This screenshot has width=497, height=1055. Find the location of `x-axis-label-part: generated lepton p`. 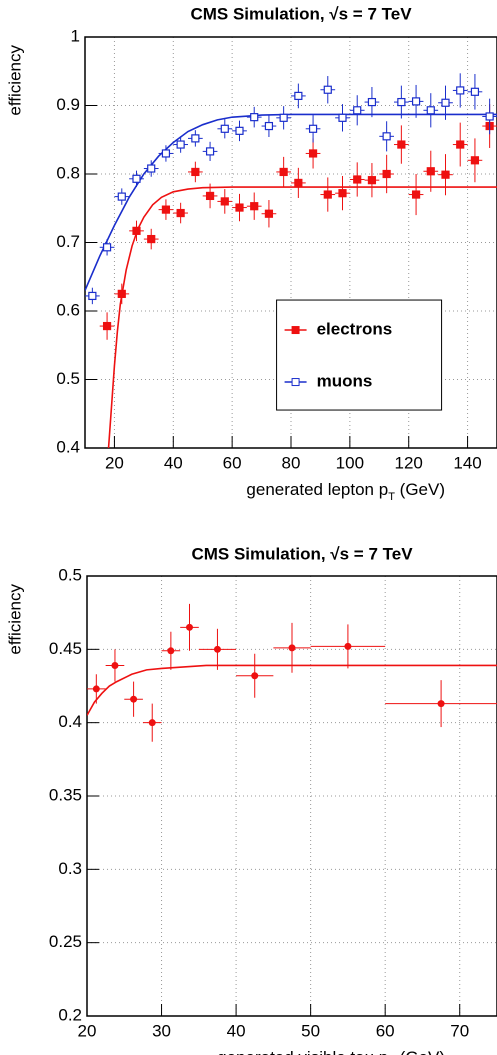

x-axis-label-part: generated lepton p is located at coordinates (317, 489).